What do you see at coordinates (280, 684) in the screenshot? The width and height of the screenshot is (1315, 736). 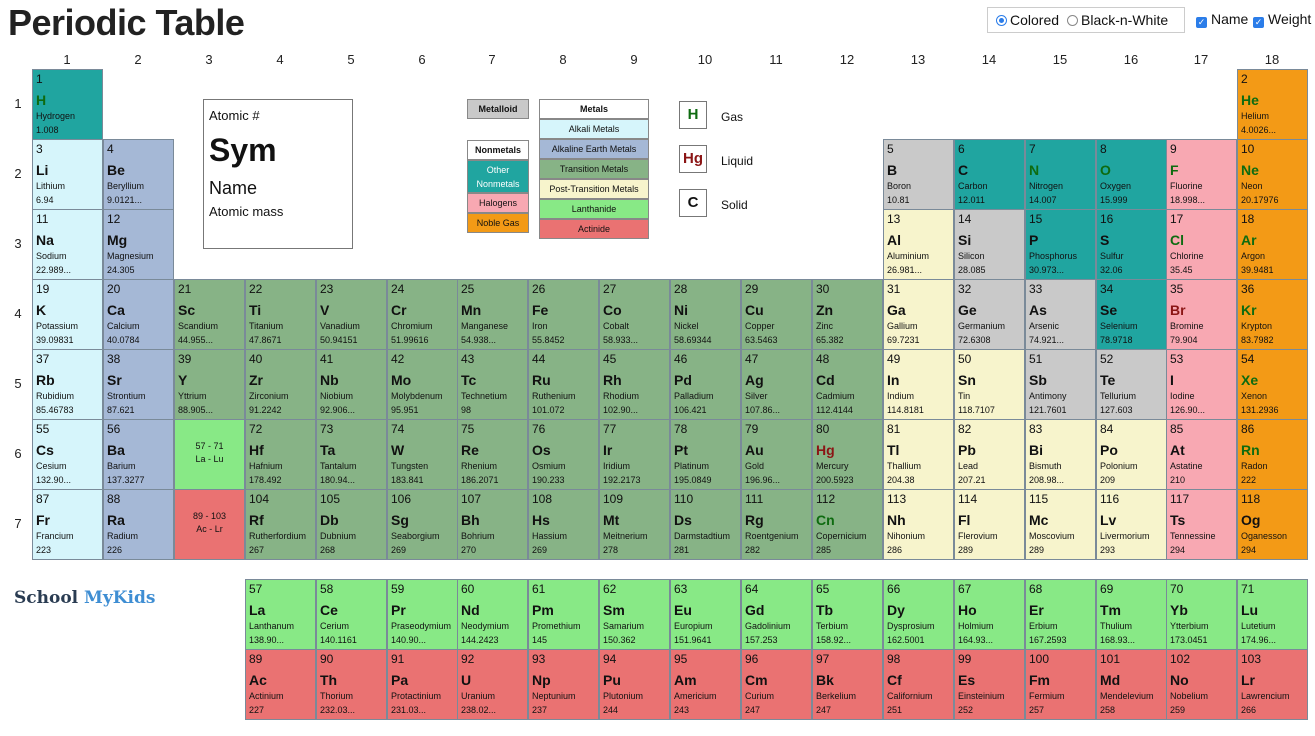 I see `element-ac: 89 Ac Actinium 227` at bounding box center [280, 684].